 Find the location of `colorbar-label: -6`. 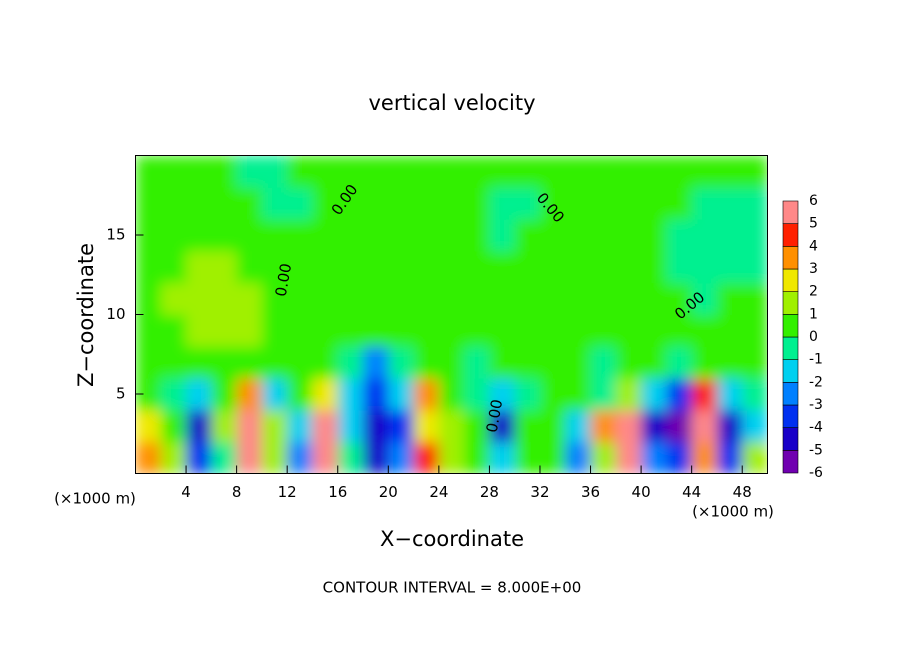

colorbar-label: -6 is located at coordinates (816, 473).